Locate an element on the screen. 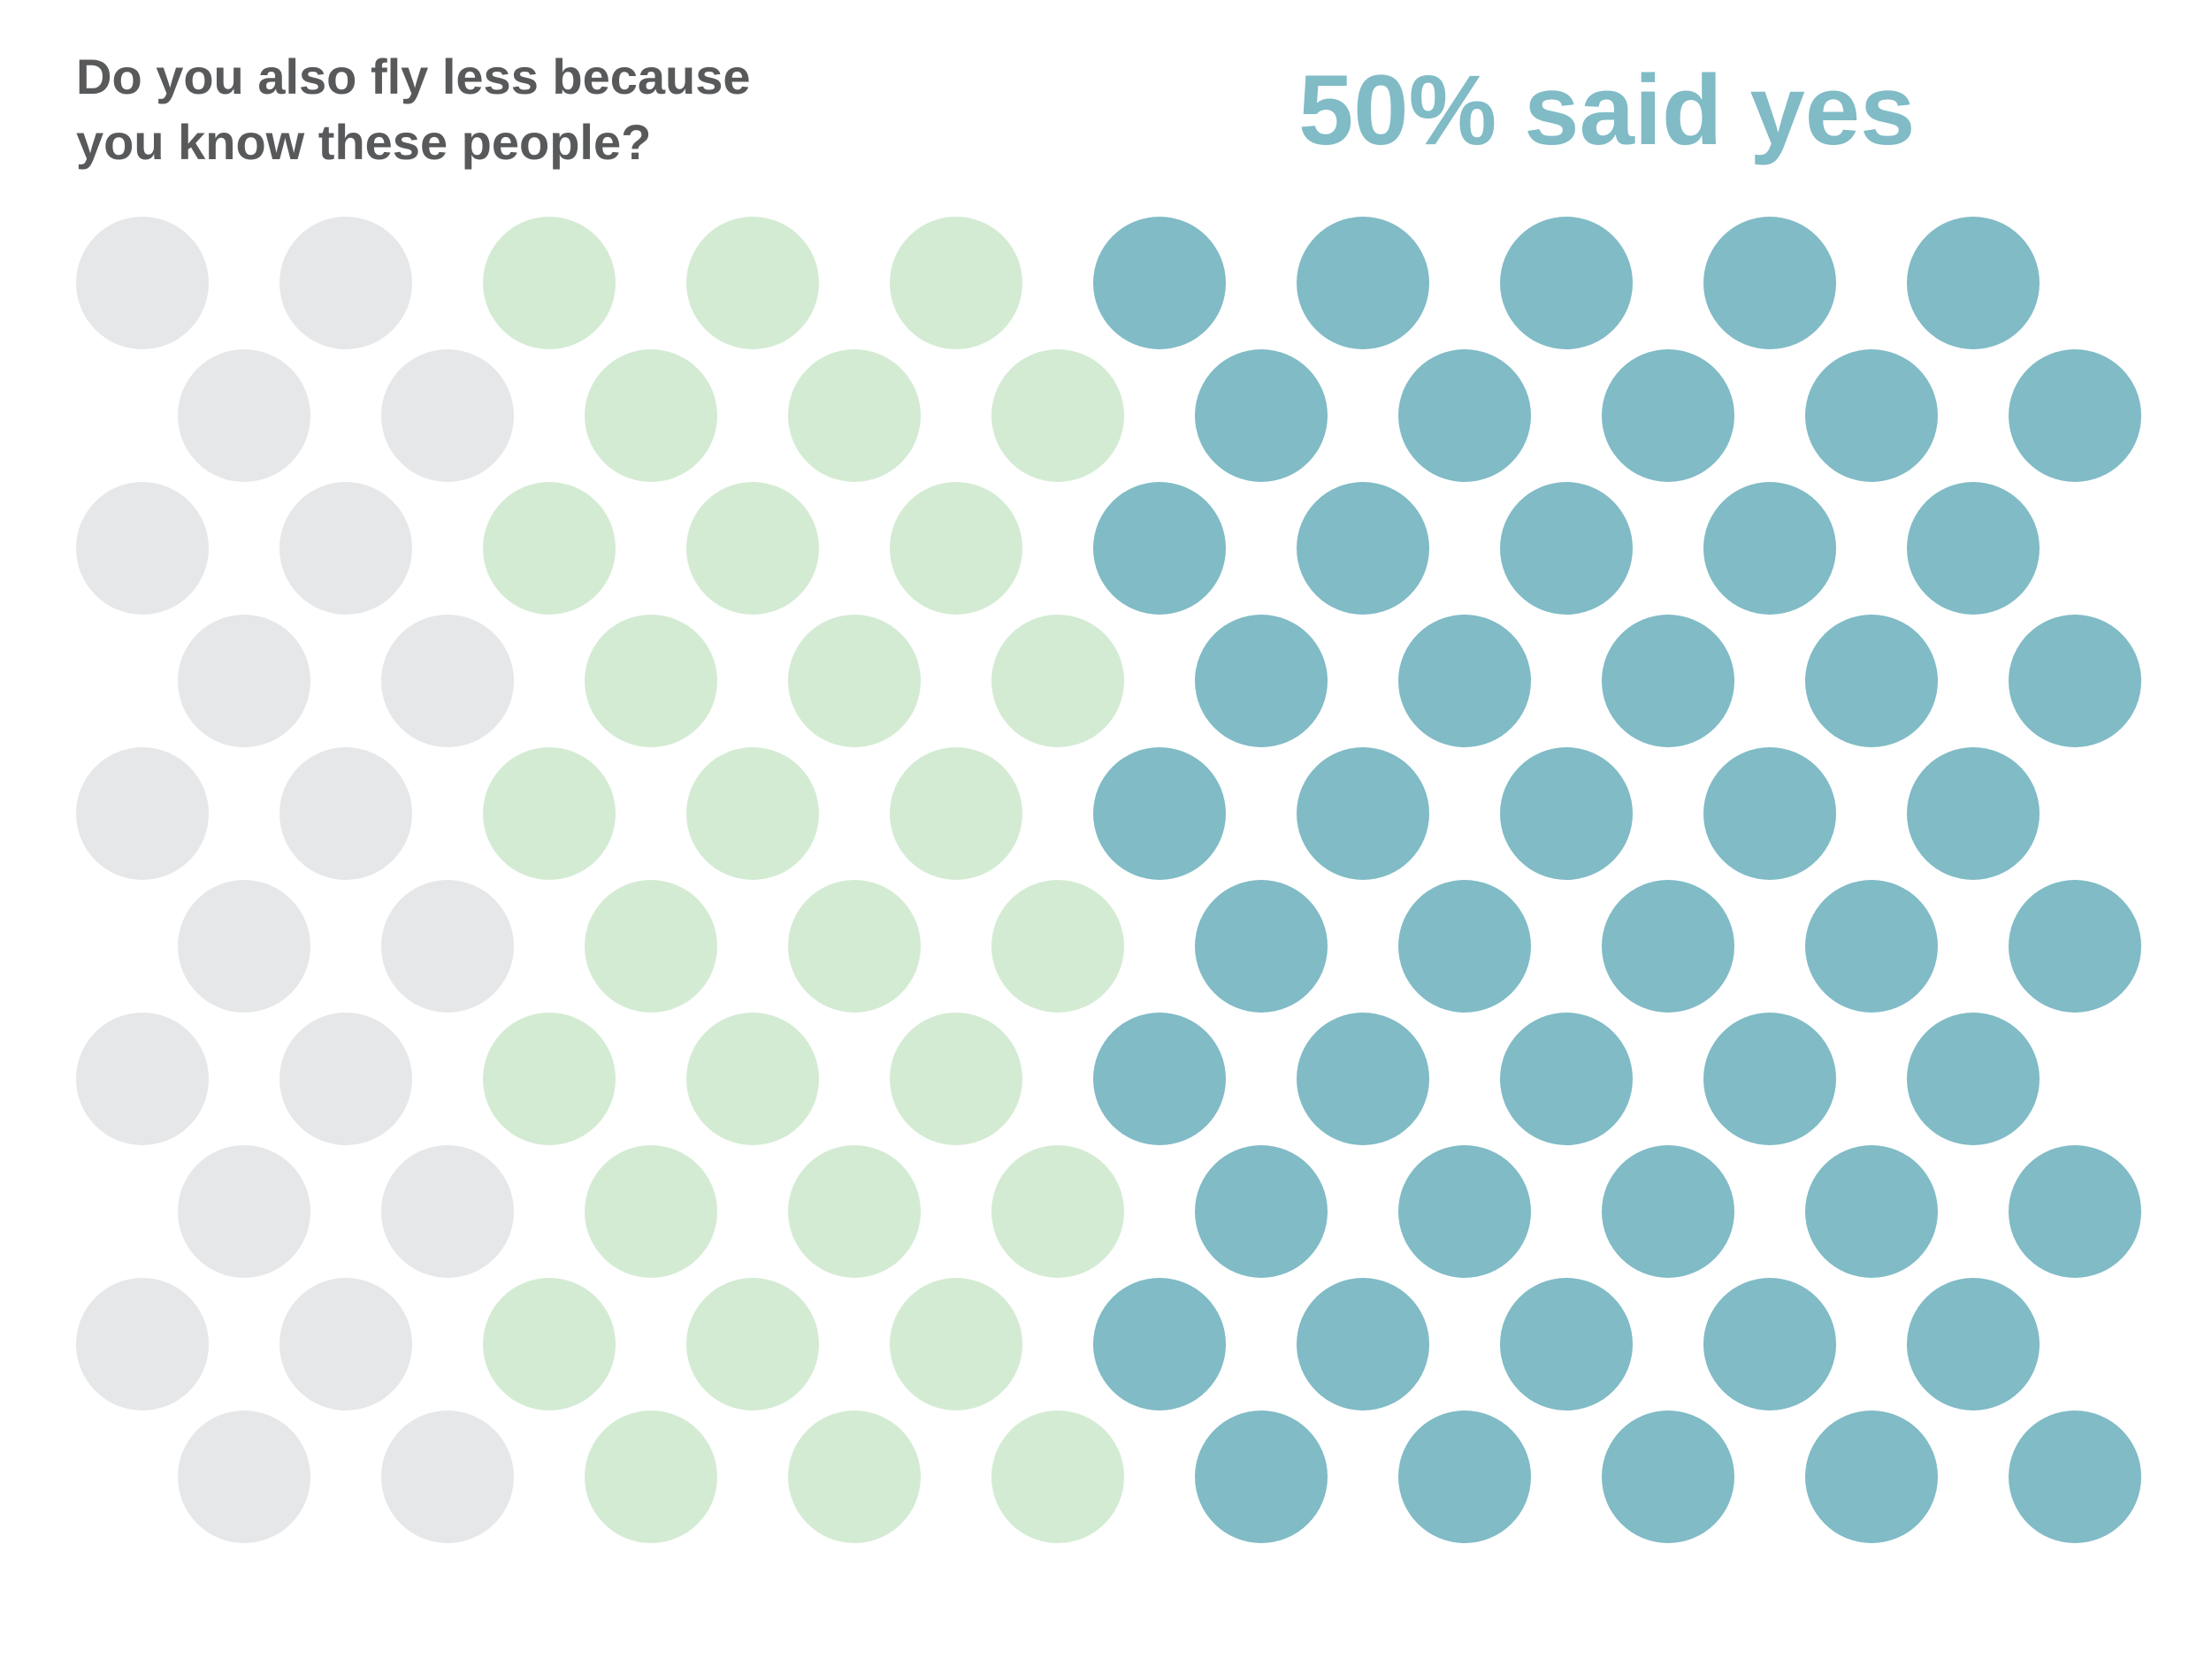  dot-r9-c5 is located at coordinates (956, 1344).